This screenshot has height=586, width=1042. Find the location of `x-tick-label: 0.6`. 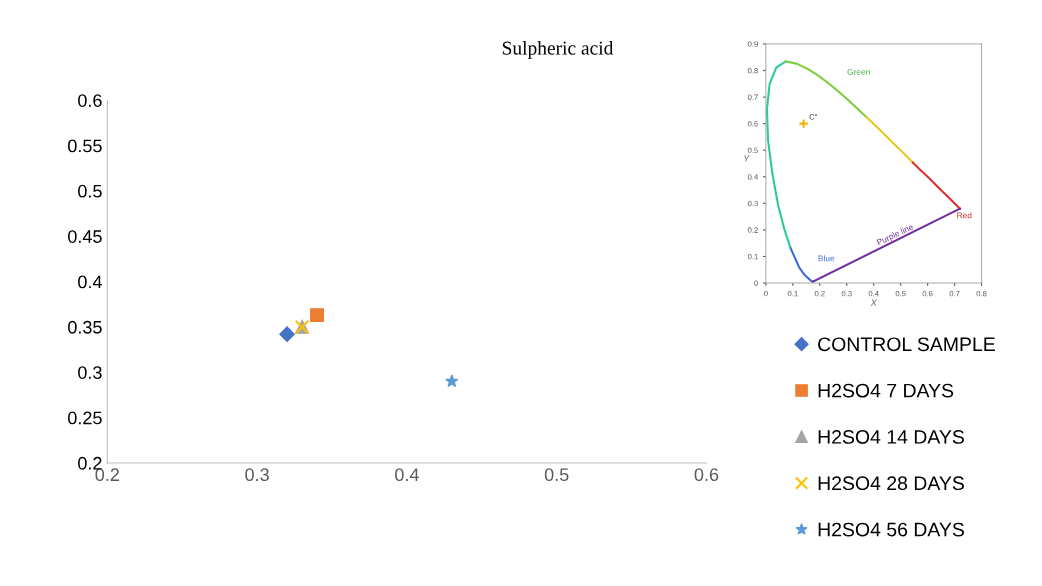

x-tick-label: 0.6 is located at coordinates (706, 475).